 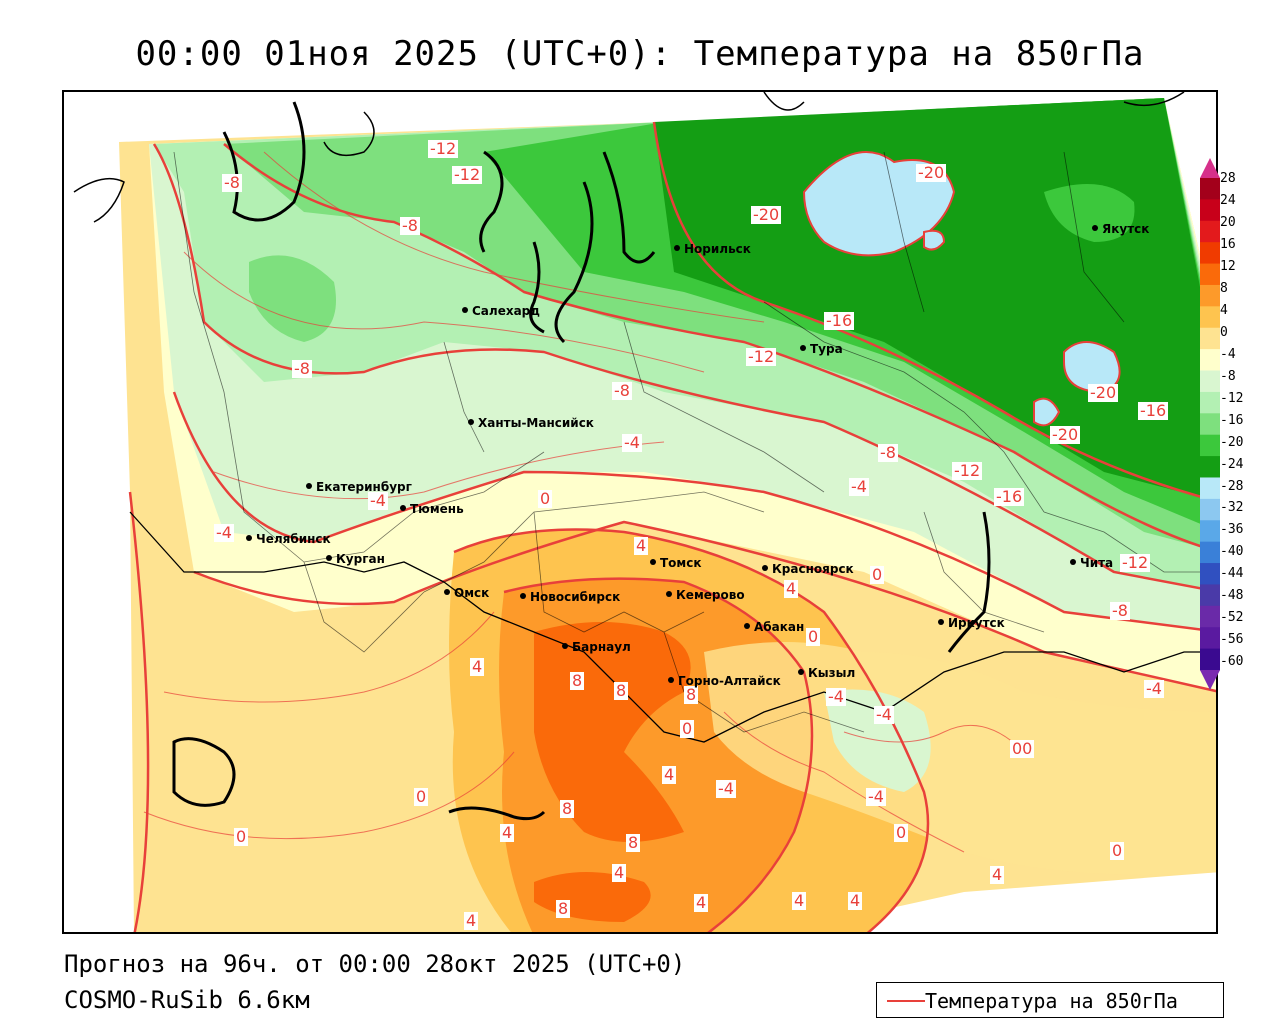 What do you see at coordinates (432, 509) in the screenshot?
I see `city-tyumen: Тюмень` at bounding box center [432, 509].